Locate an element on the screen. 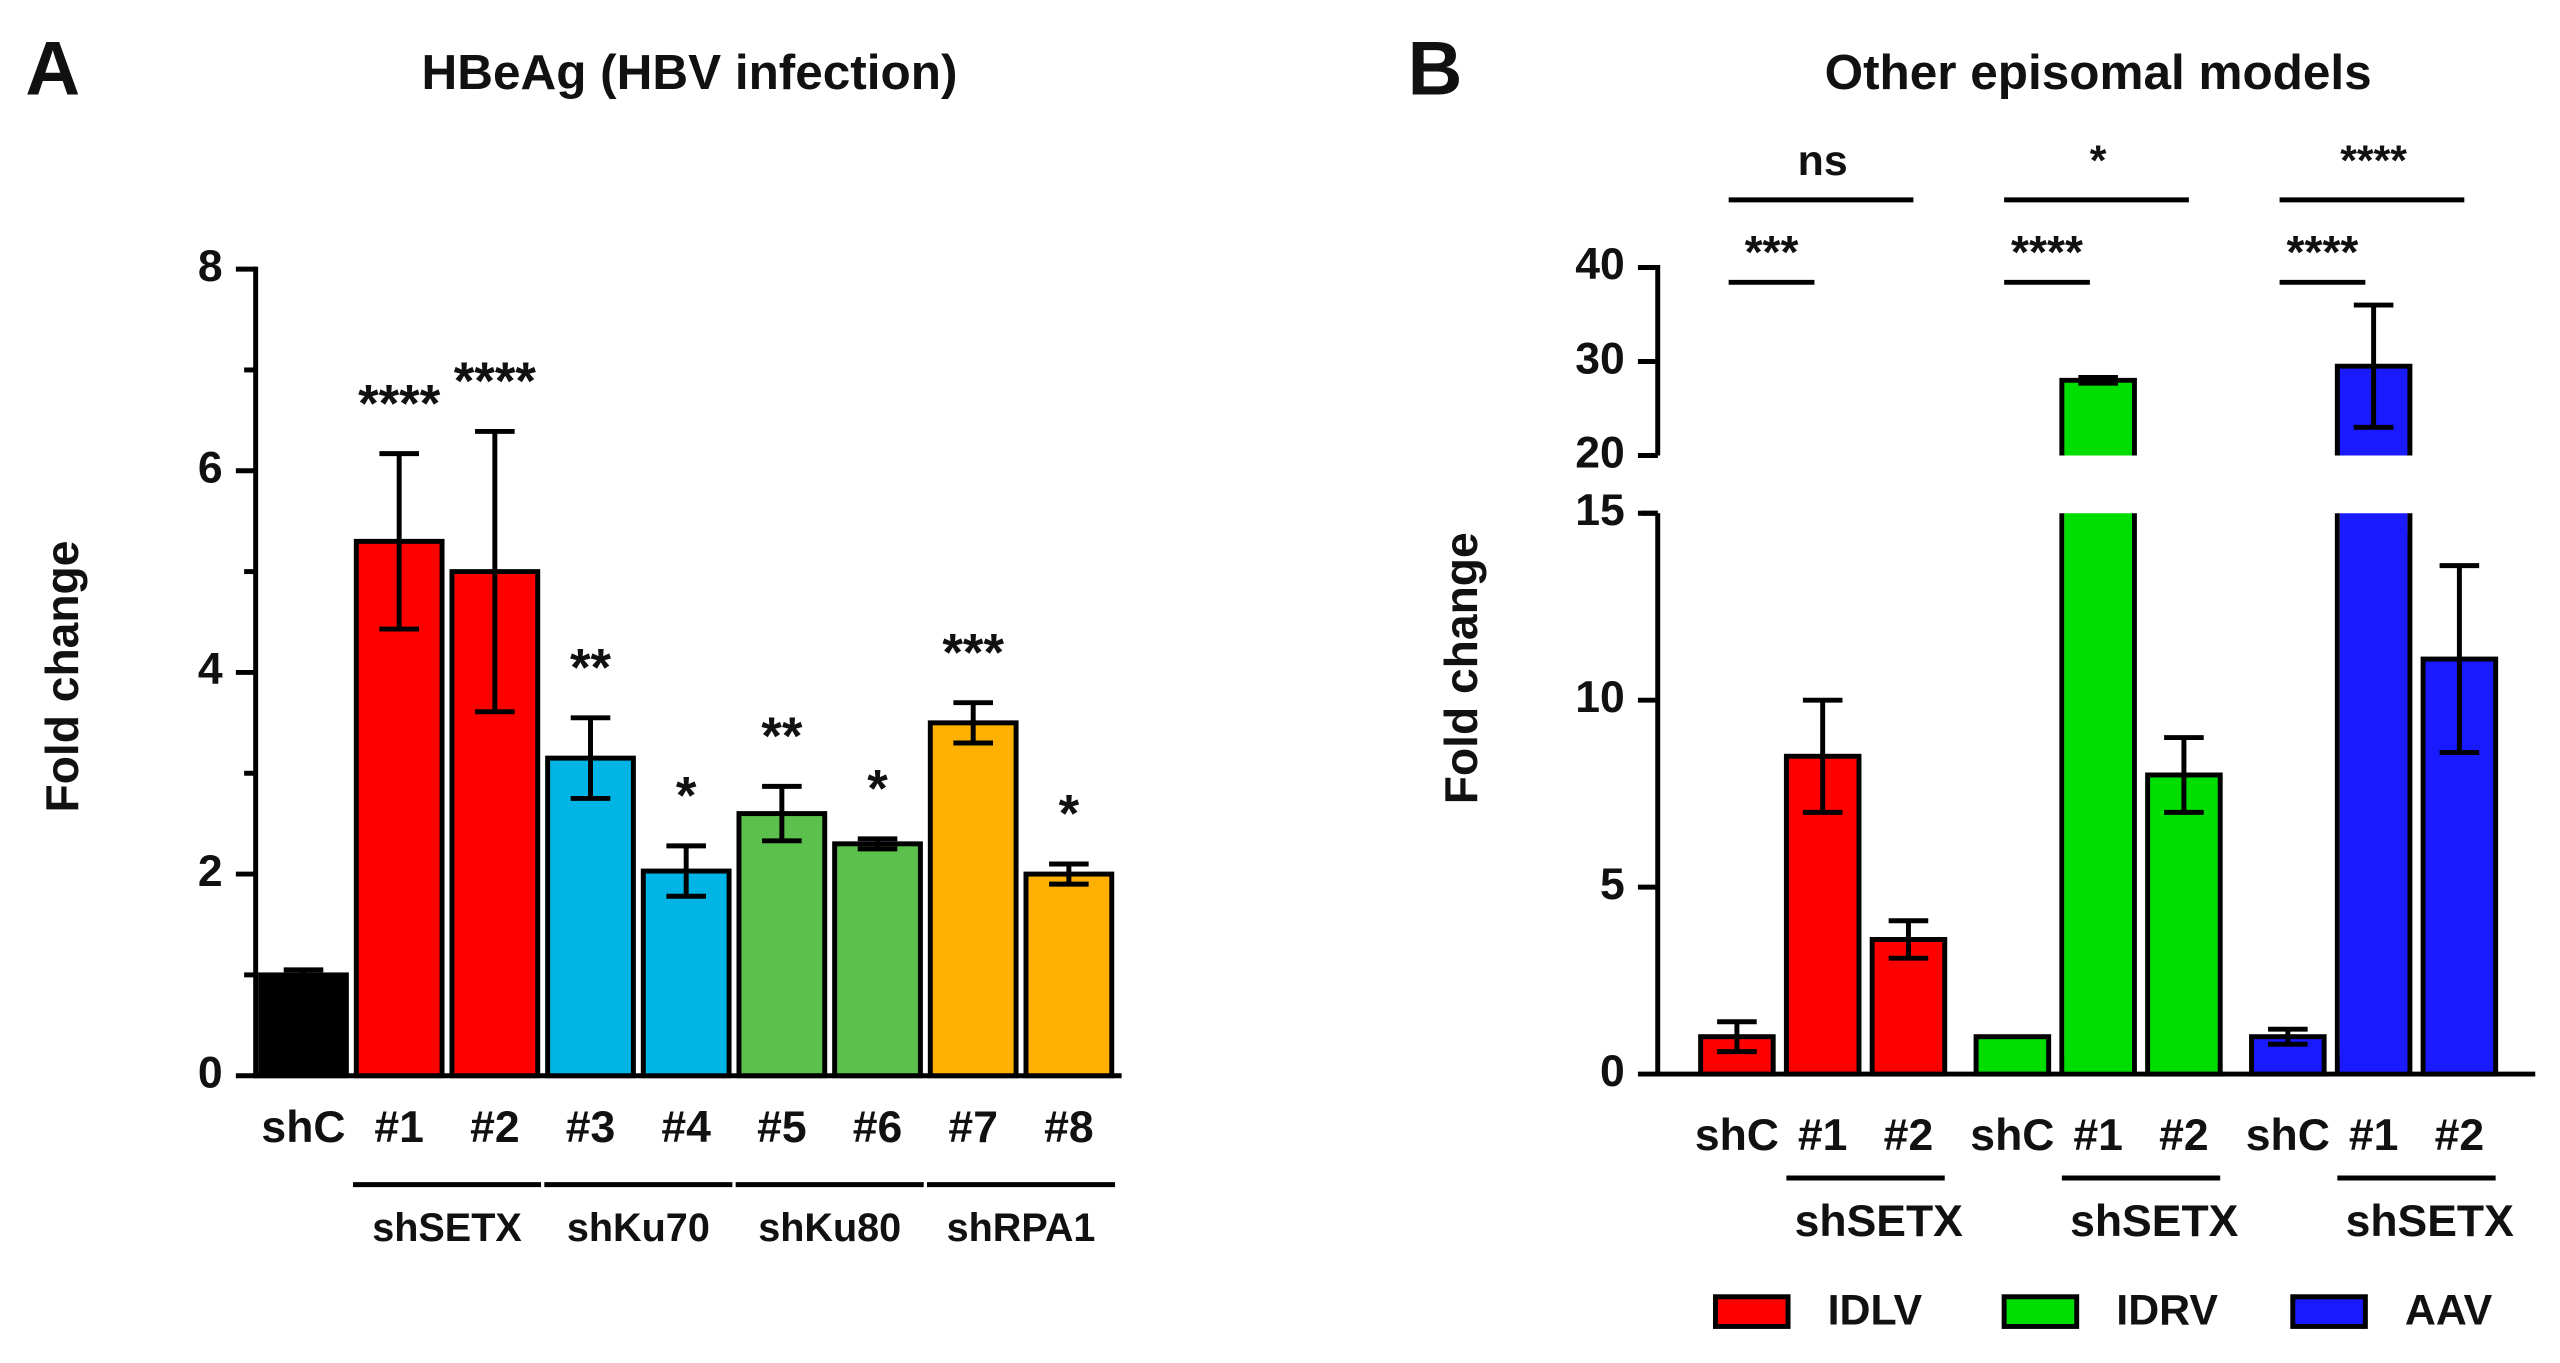 Image resolution: width=2560 pixels, height=1363 pixels. x-tick-label: #4 is located at coordinates (686, 1127).